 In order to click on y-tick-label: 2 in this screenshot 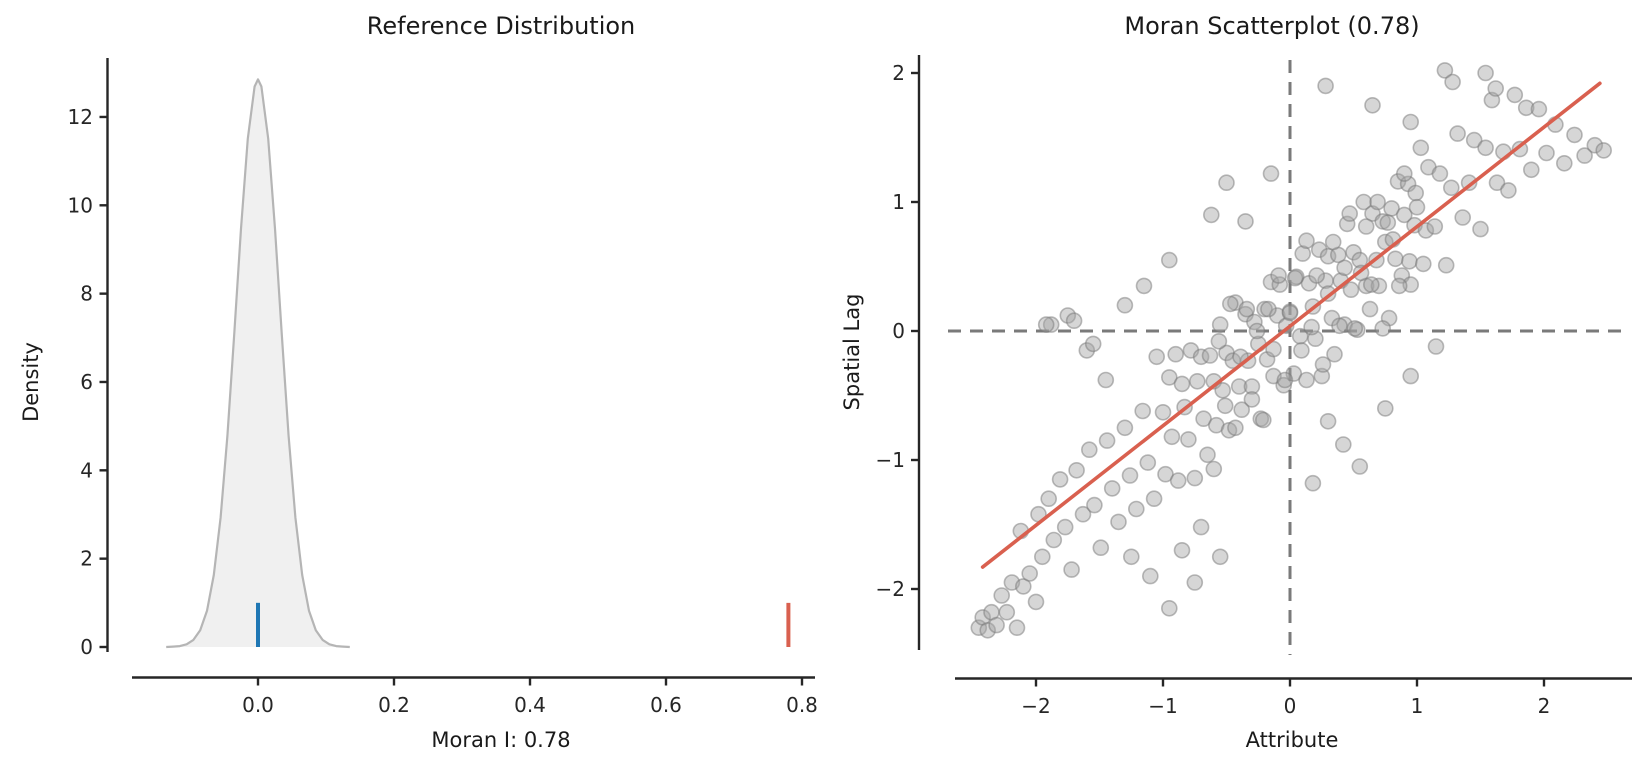, I will do `click(86, 559)`.